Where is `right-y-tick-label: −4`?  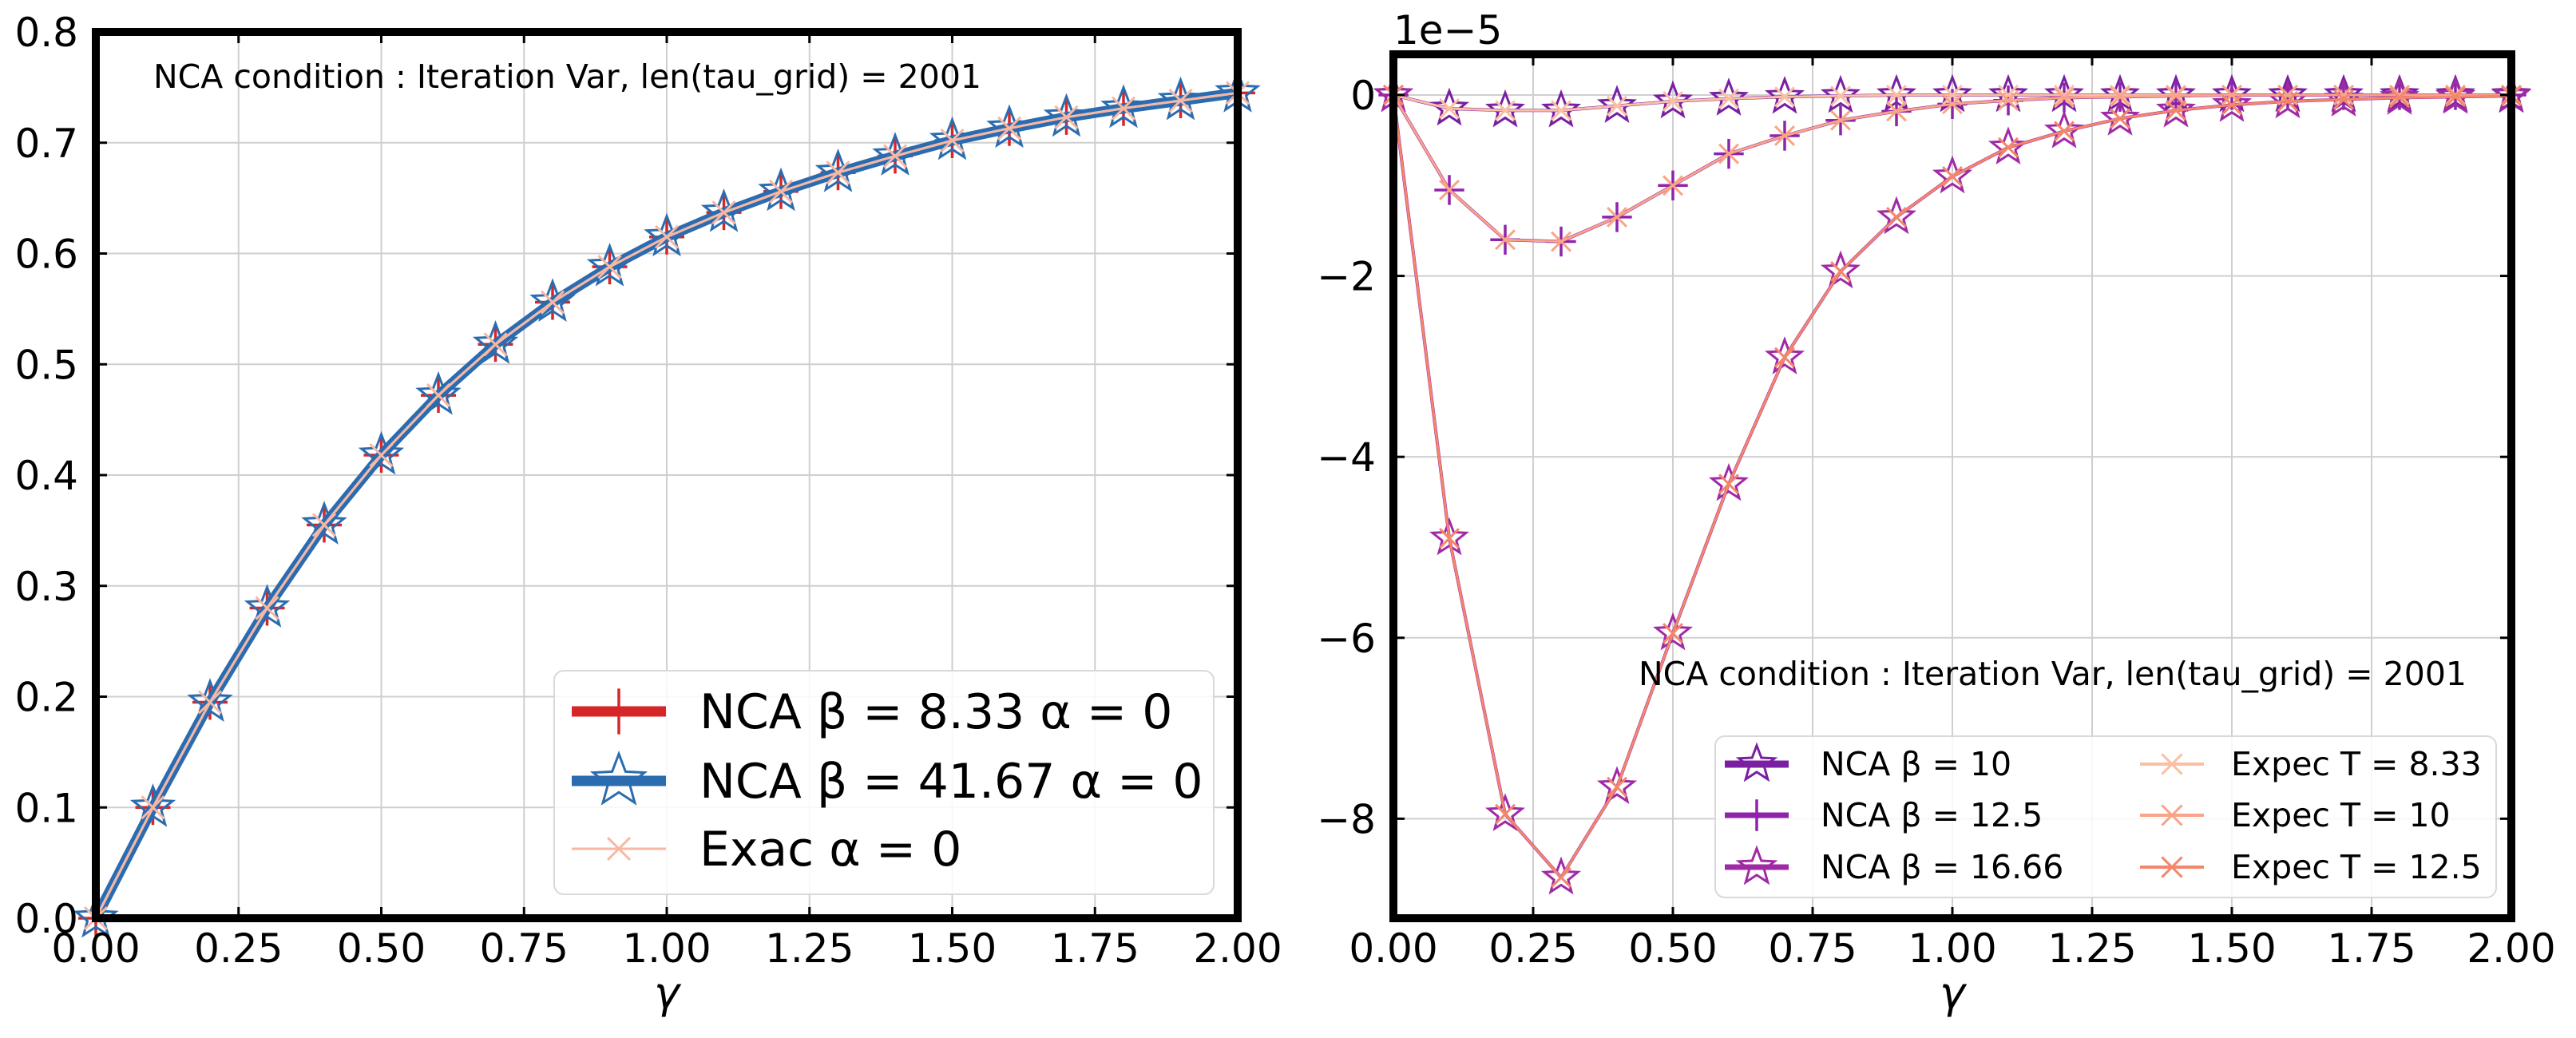
right-y-tick-label: −4 is located at coordinates (1347, 457).